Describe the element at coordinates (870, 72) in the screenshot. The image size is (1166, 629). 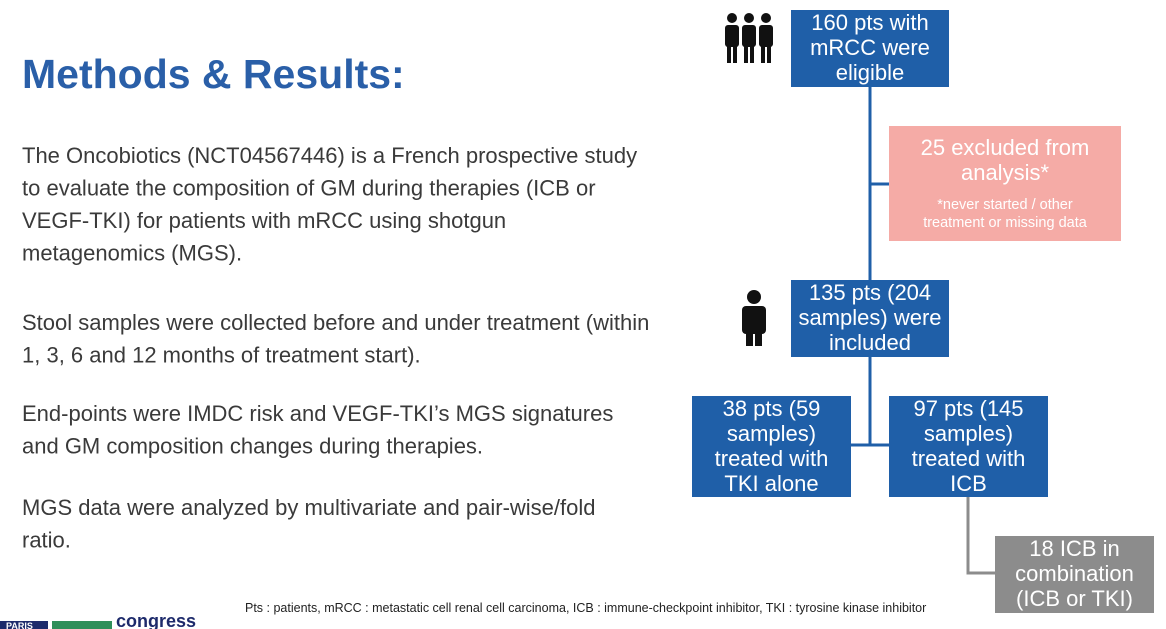
I see `box-text: eligible` at that location.